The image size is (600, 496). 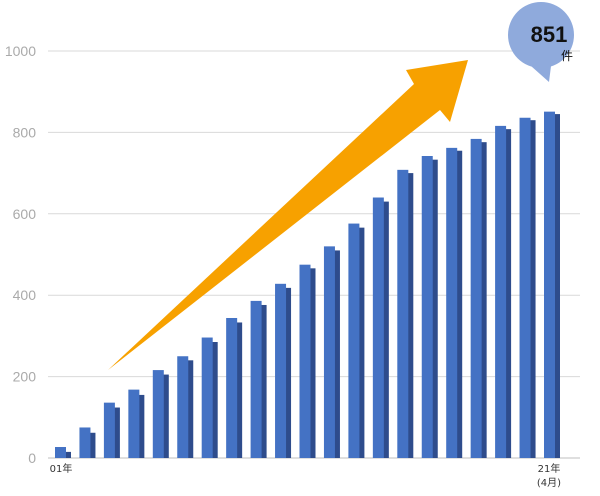 I want to click on total-count-callout: 851 件, so click(x=541, y=42).